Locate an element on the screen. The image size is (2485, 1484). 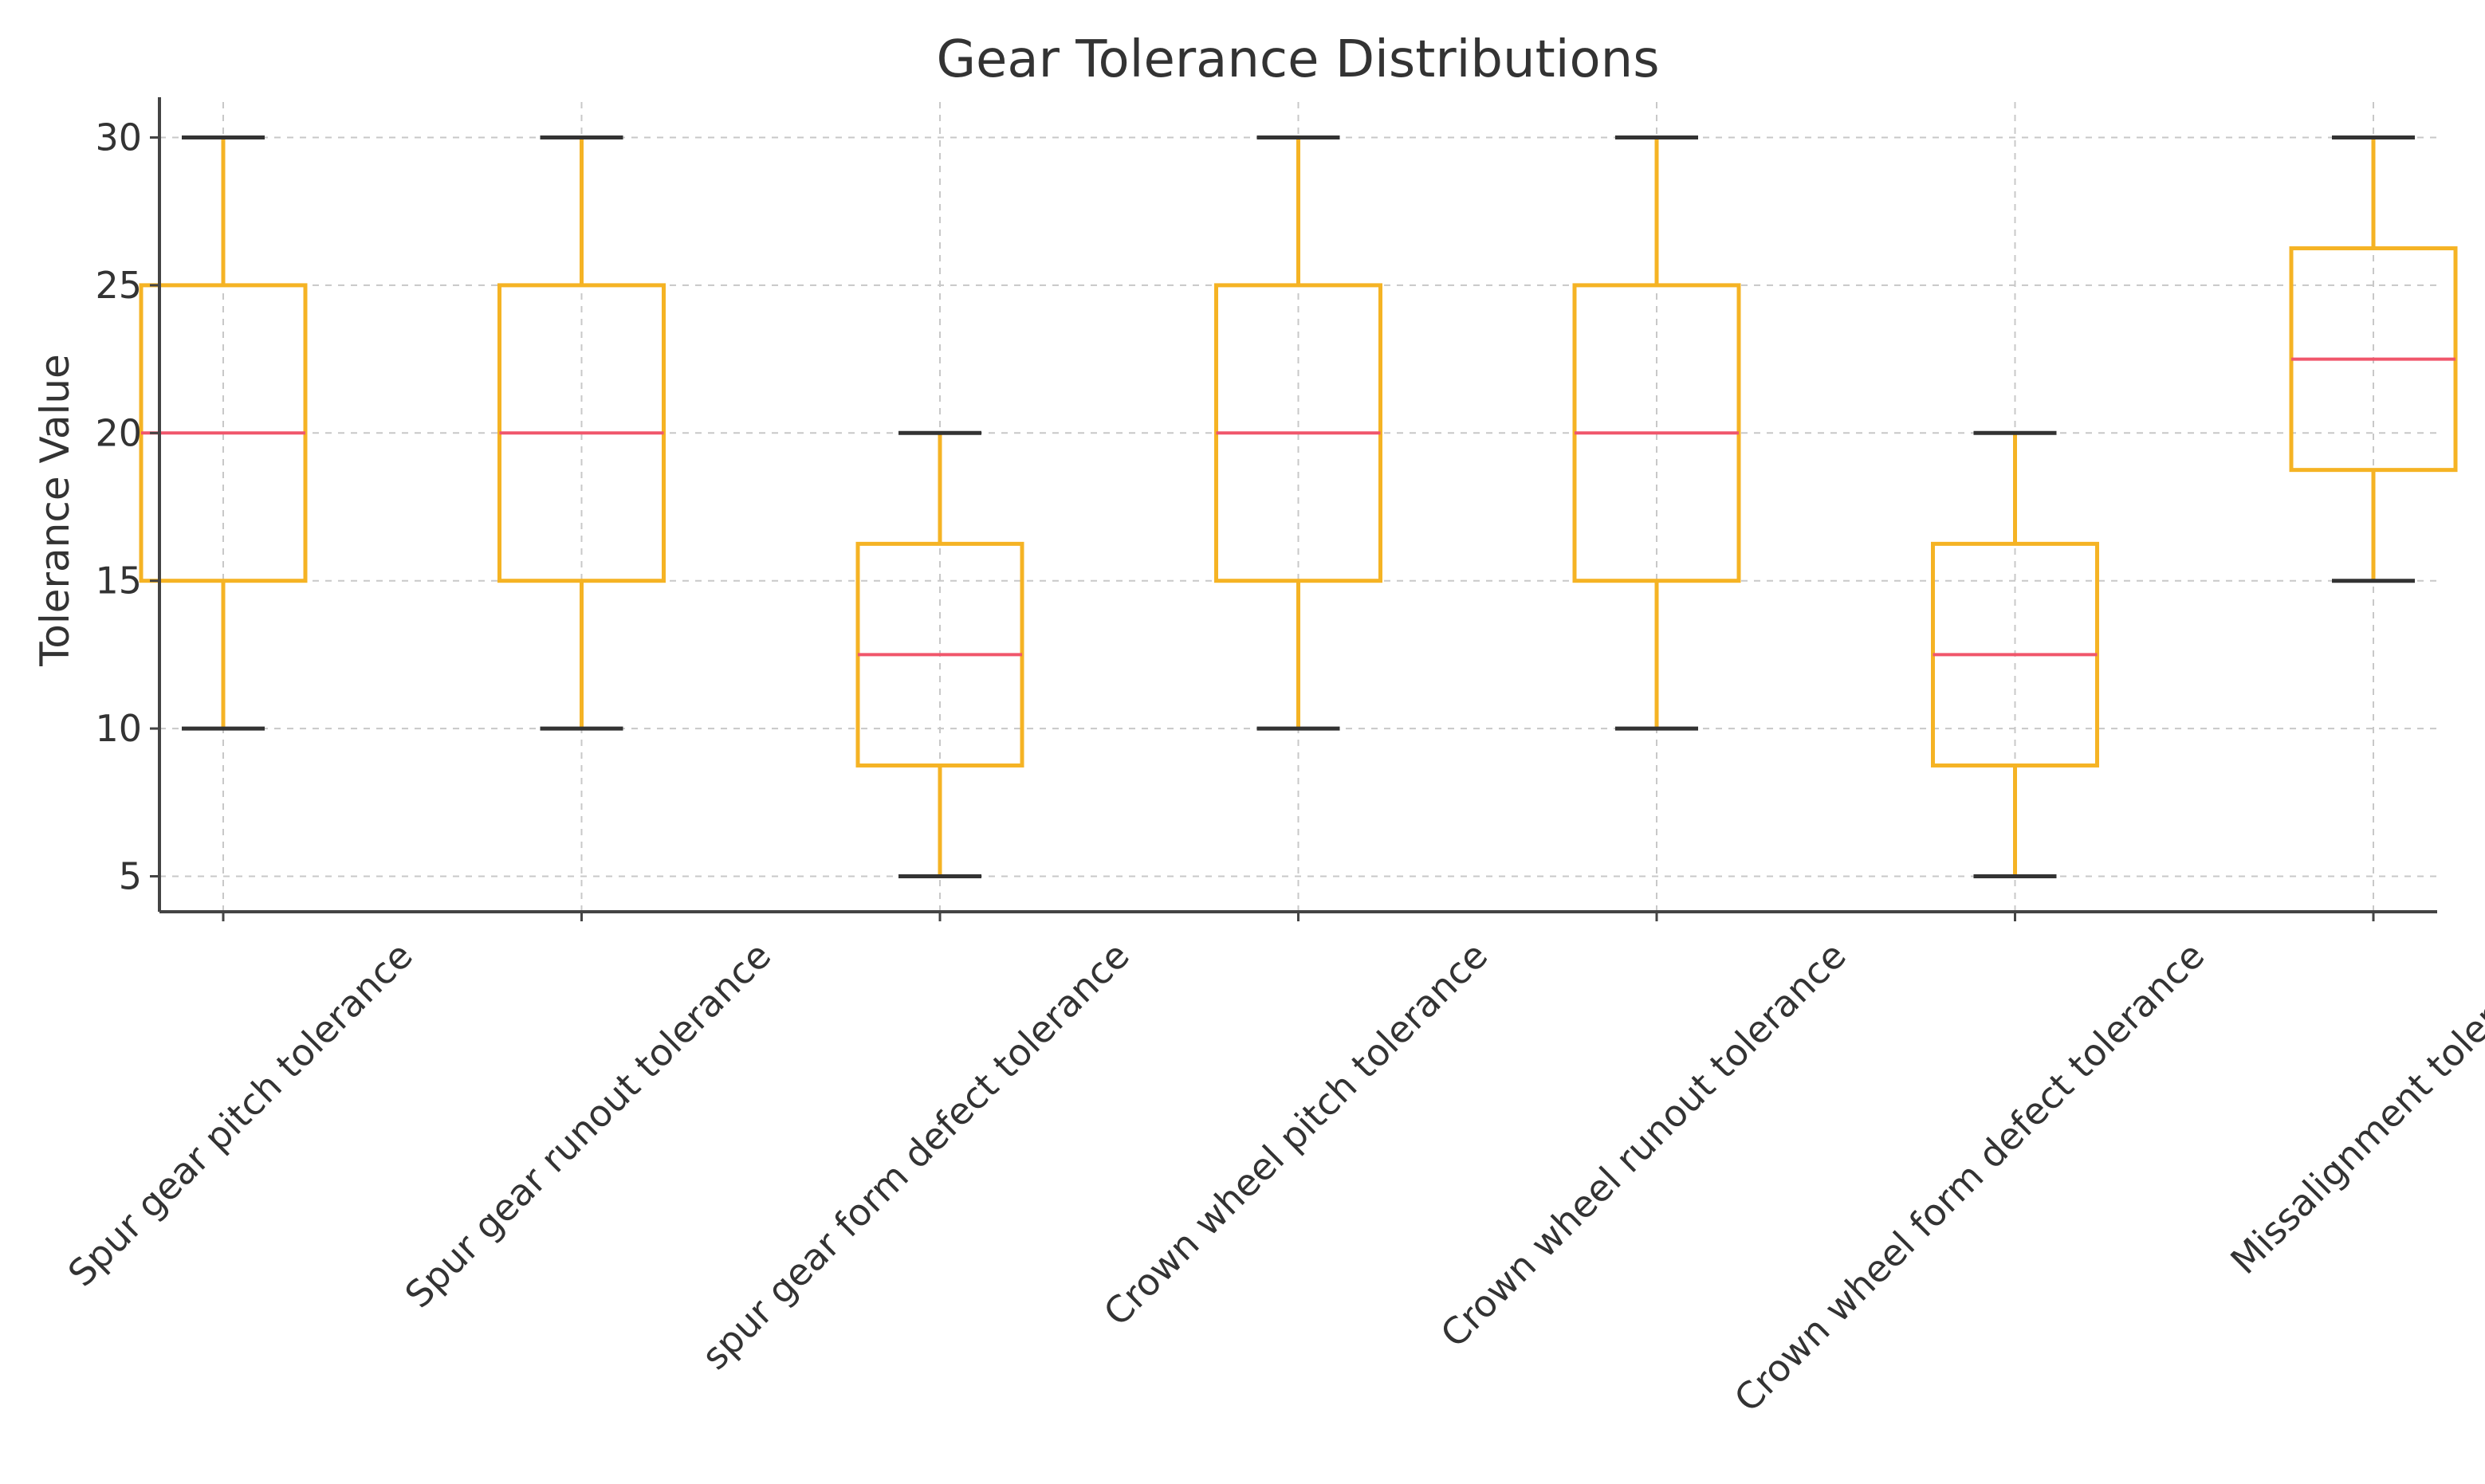
y-tick-label-30: 30 is located at coordinates (118, 137).